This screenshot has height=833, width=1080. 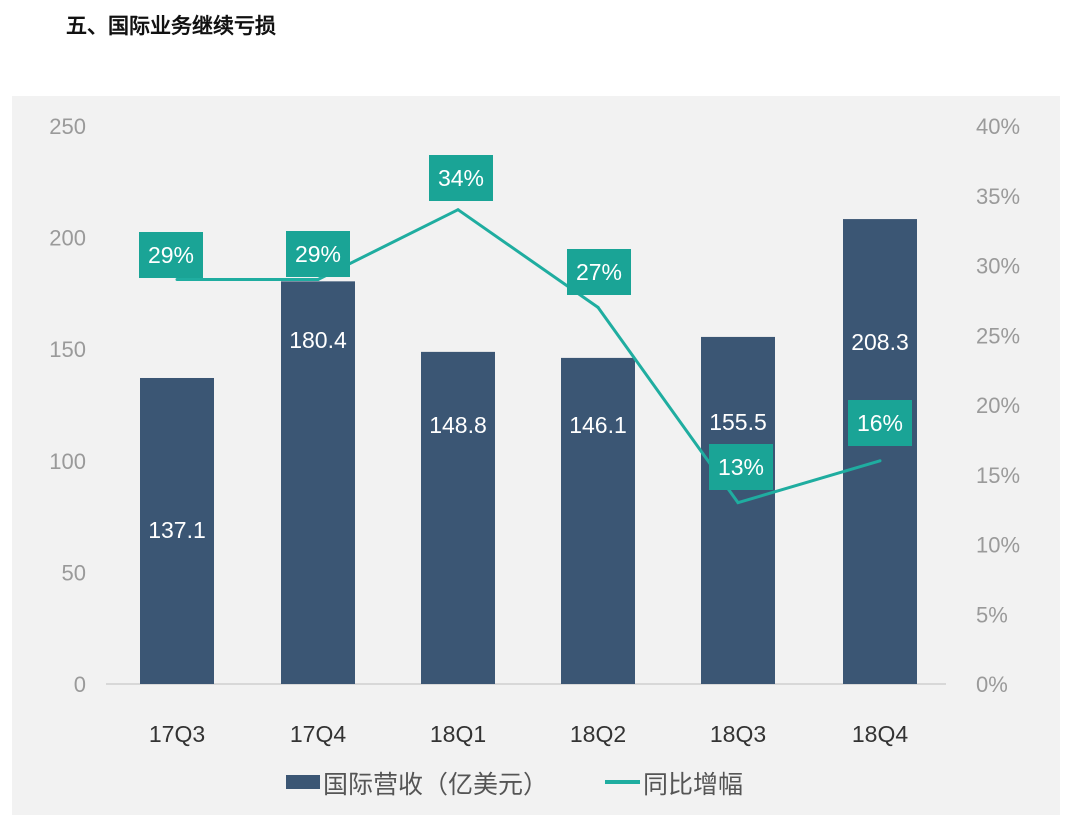 I want to click on bar-17Q3, so click(x=177, y=530).